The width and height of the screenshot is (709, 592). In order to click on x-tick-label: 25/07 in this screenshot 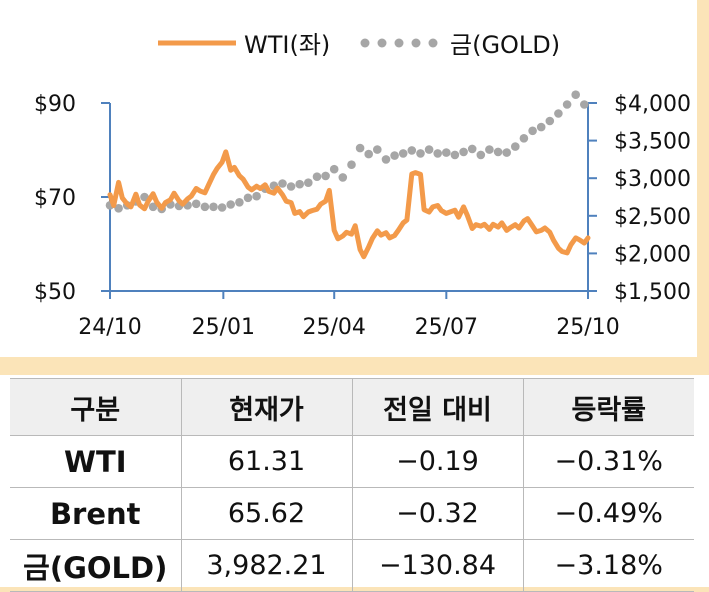, I will do `click(446, 327)`.